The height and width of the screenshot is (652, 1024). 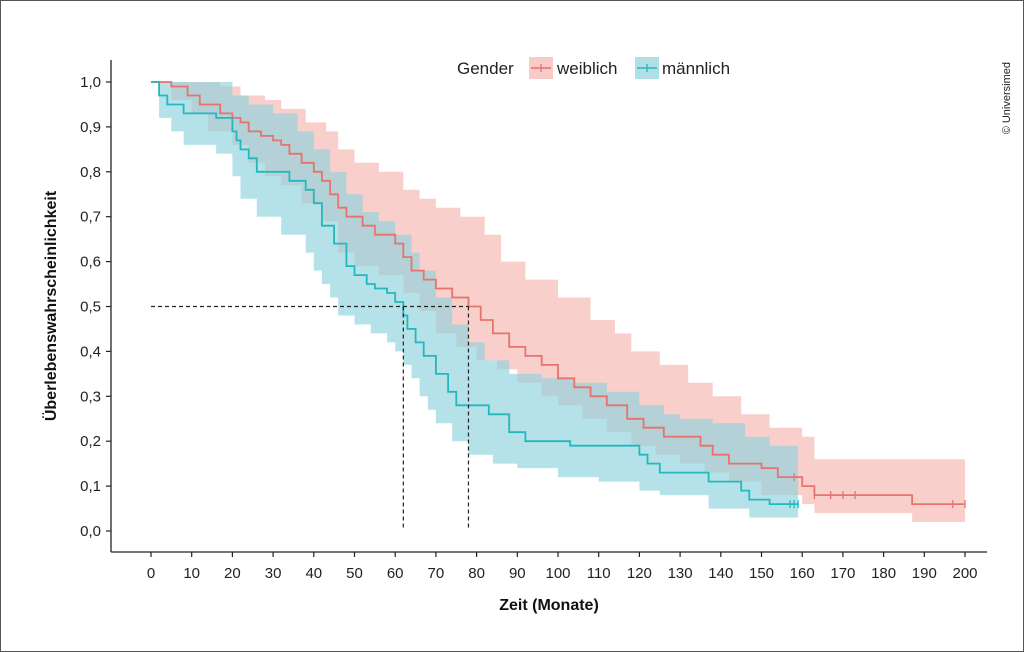 I want to click on x-tick-label: 160, so click(x=802, y=573).